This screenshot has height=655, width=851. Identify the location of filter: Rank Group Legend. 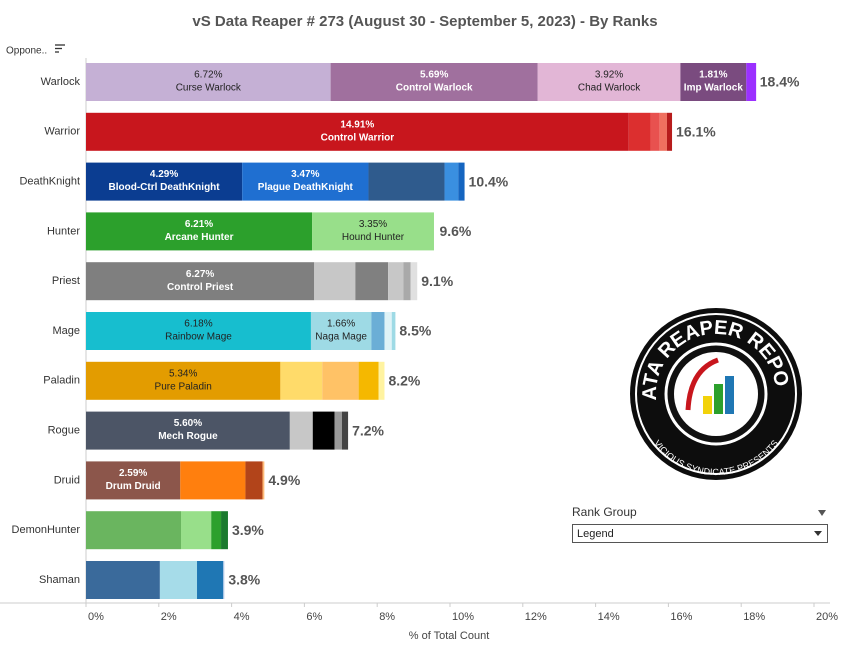
(700, 524).